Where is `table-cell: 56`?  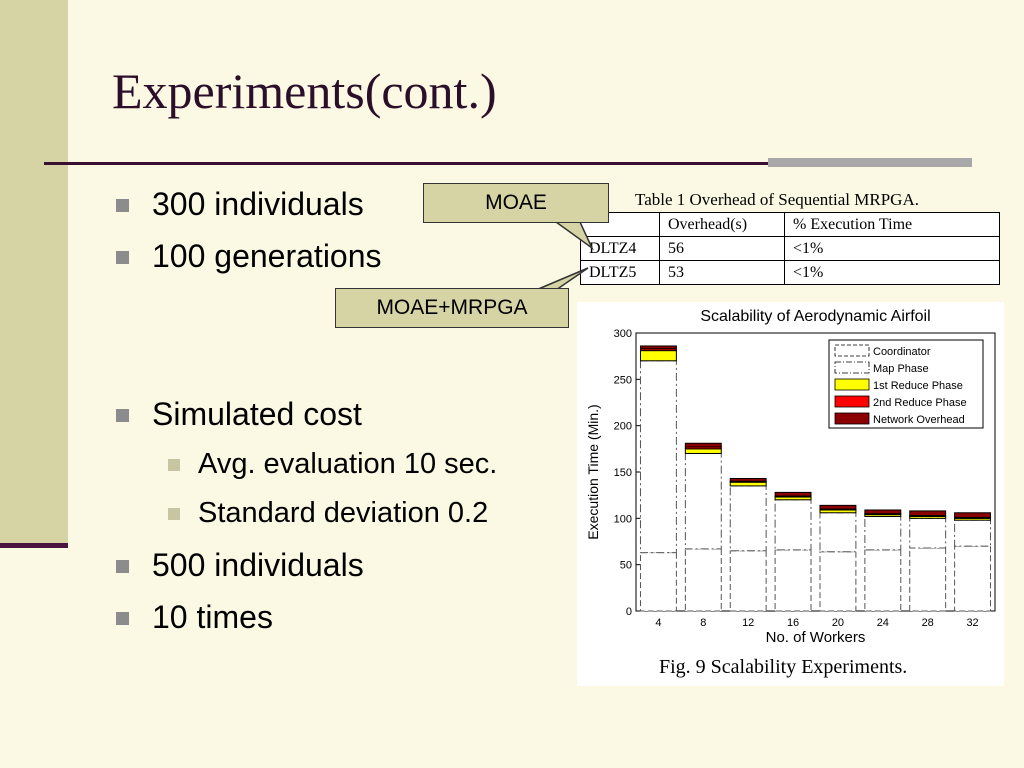
table-cell: 56 is located at coordinates (722, 248).